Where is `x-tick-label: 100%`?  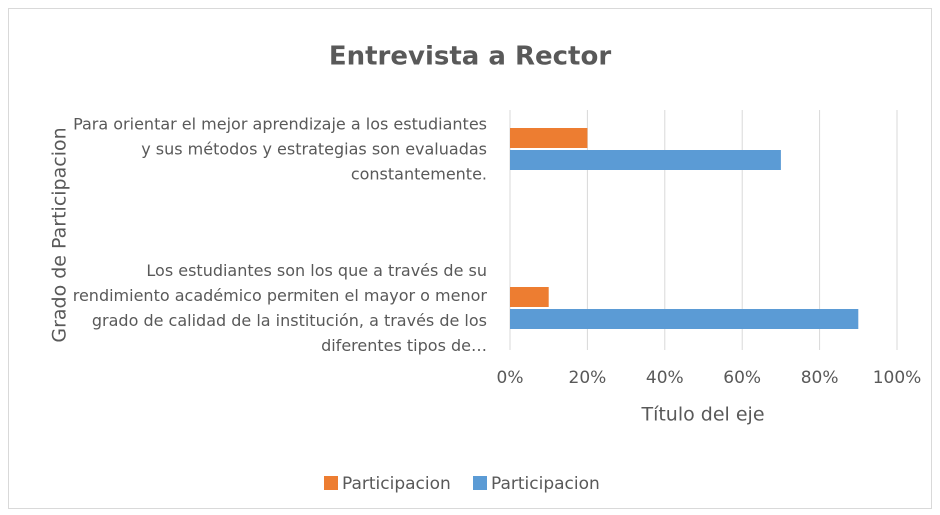 x-tick-label: 100% is located at coordinates (897, 378).